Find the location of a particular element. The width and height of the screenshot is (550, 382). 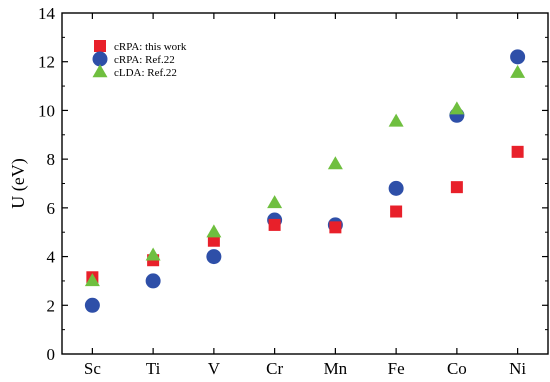

y-tick-label: 12 is located at coordinates (46, 62).